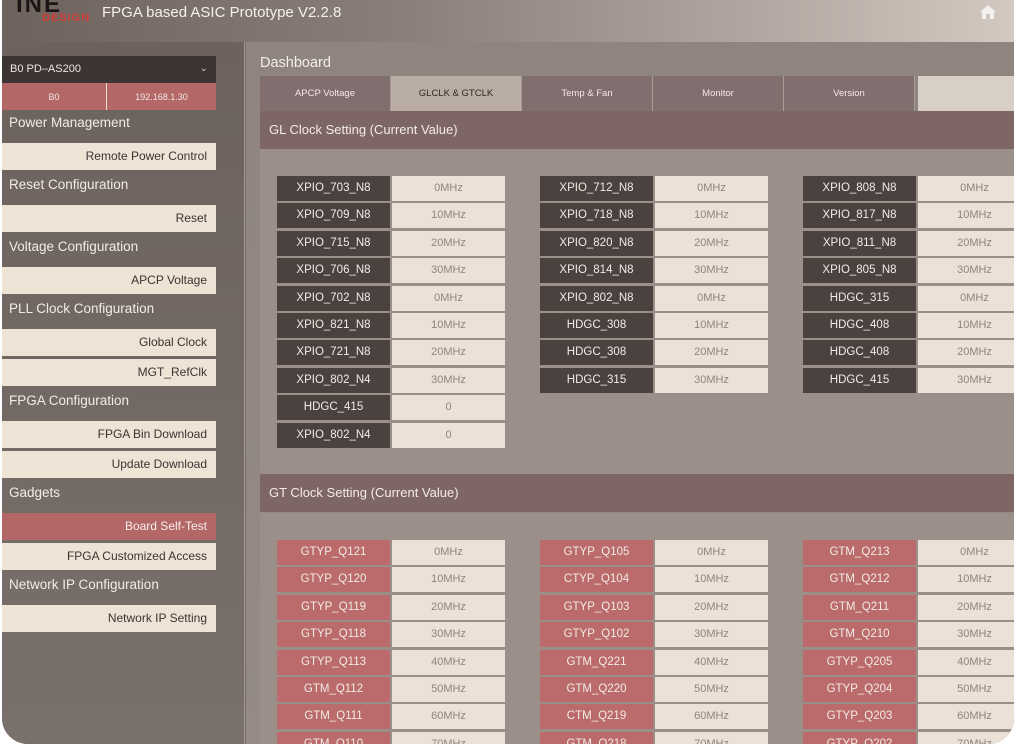  Describe the element at coordinates (69, 400) in the screenshot. I see `nav-section-title: FPGA Configuration` at that location.